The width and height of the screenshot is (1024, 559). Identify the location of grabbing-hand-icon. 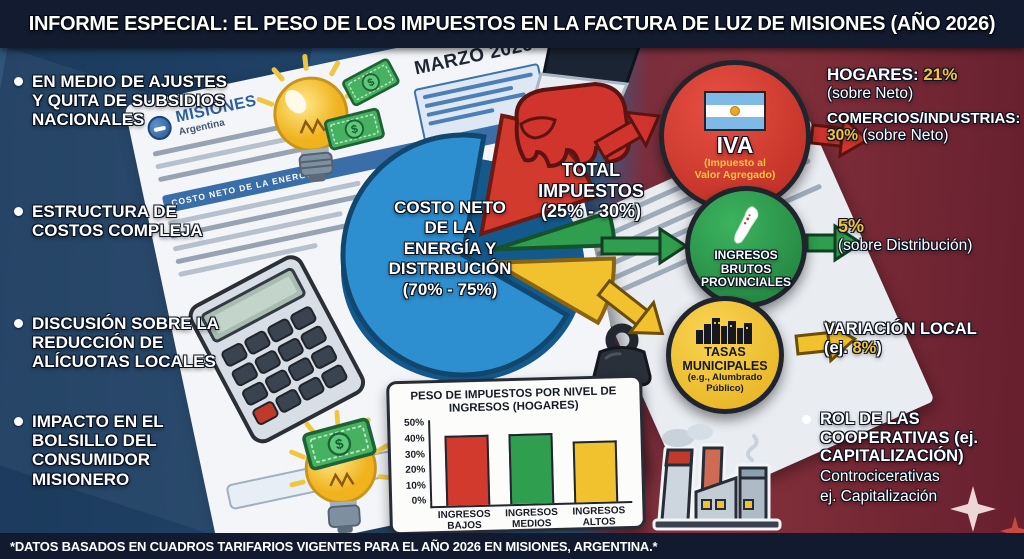
(560, 118).